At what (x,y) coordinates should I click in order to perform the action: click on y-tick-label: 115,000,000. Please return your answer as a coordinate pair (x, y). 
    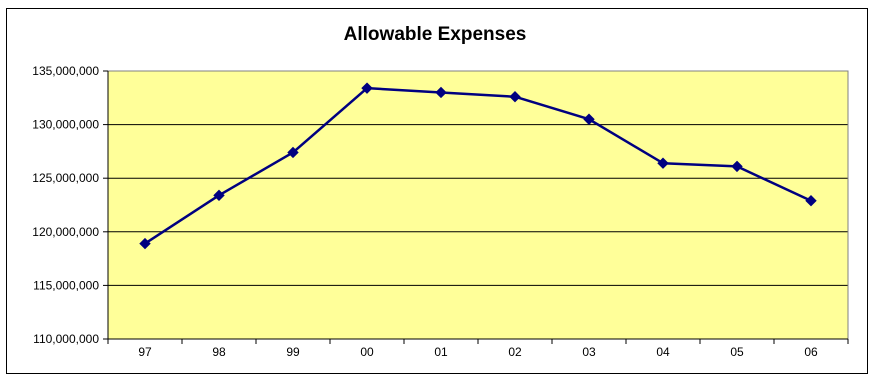
    Looking at the image, I should click on (66, 285).